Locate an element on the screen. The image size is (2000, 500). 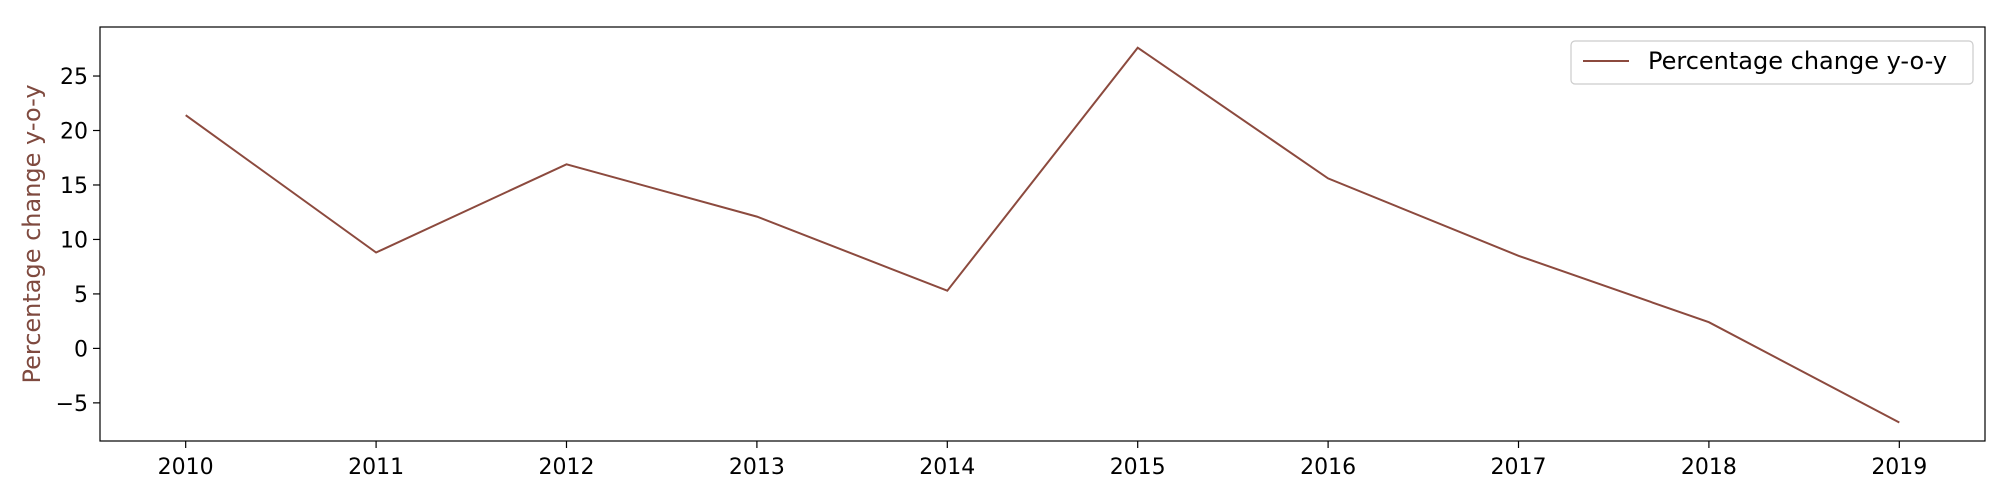
y-tick-label: 20 is located at coordinates (74, 132).